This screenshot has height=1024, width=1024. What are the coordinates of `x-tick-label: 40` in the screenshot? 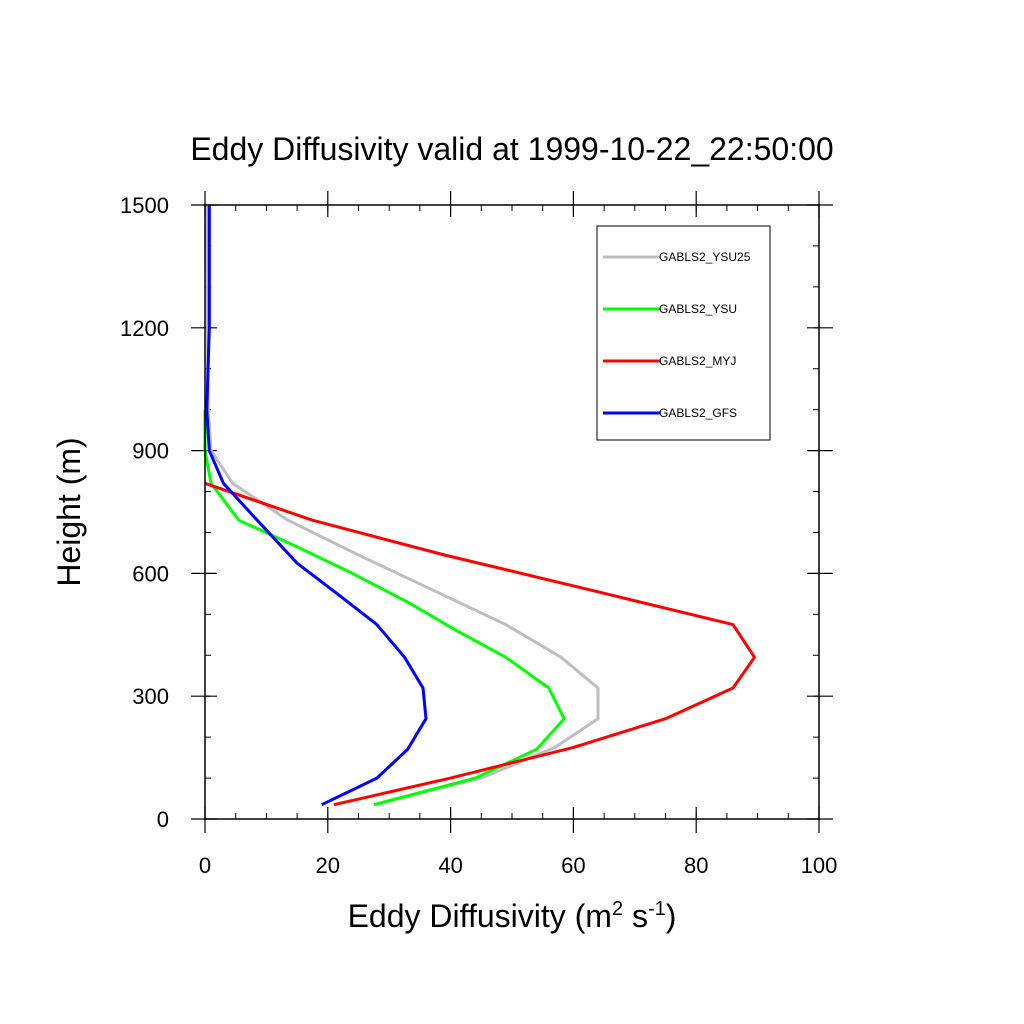 It's located at (450, 865).